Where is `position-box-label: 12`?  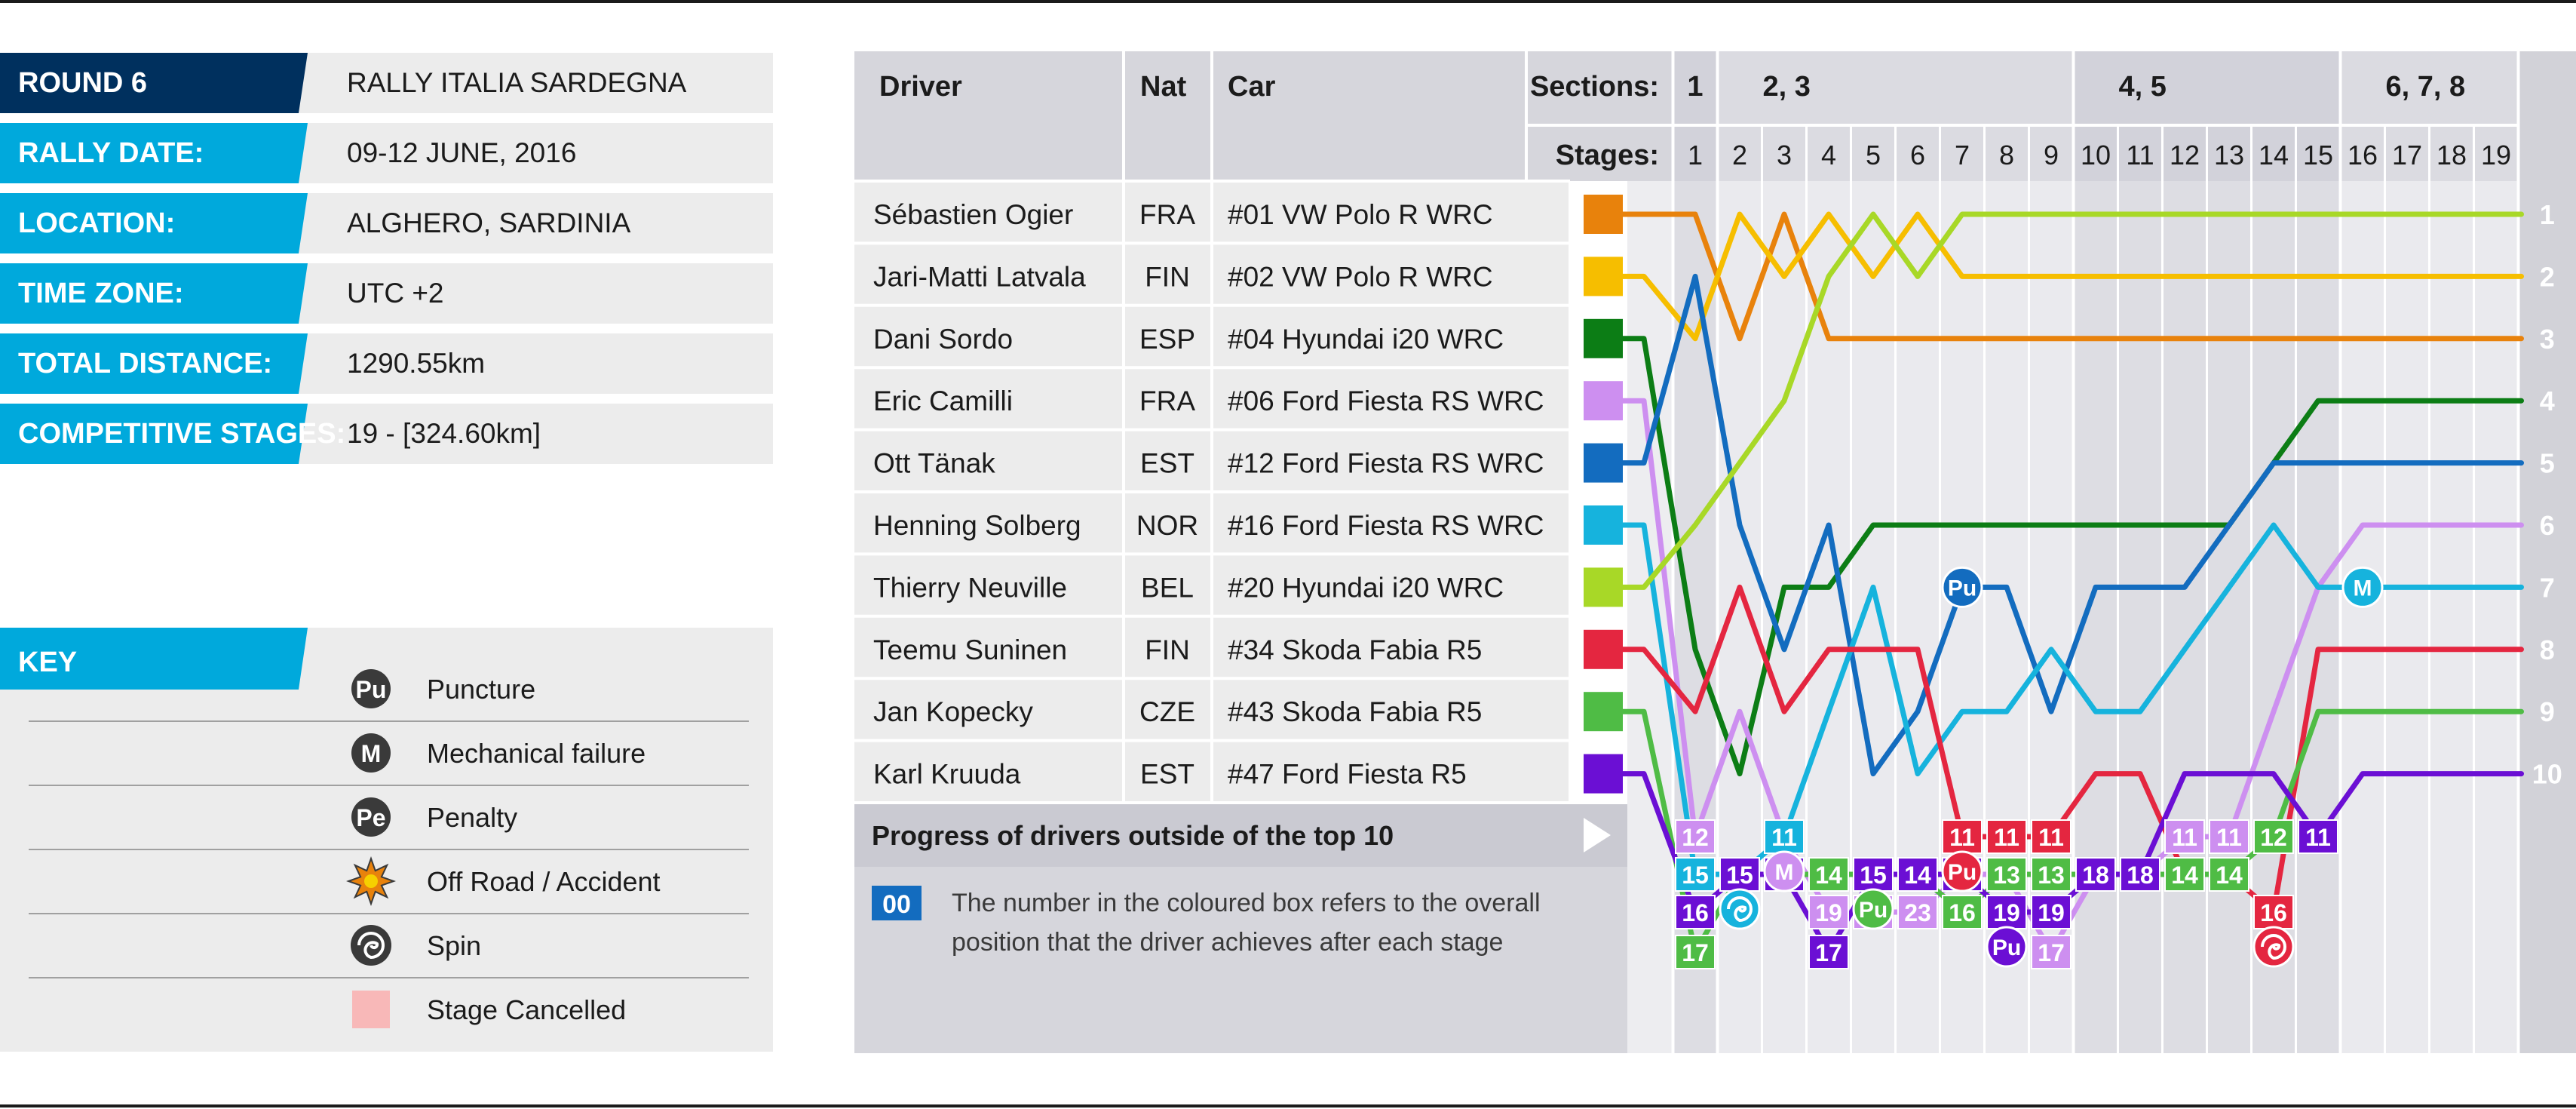
position-box-label: 12 is located at coordinates (2273, 837).